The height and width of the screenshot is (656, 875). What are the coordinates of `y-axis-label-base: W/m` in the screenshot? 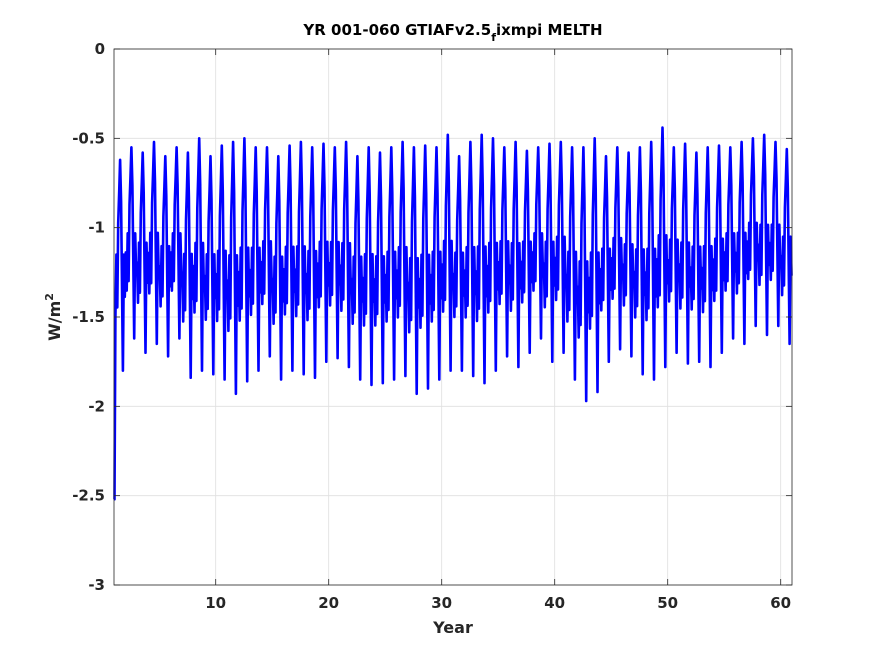 It's located at (54, 321).